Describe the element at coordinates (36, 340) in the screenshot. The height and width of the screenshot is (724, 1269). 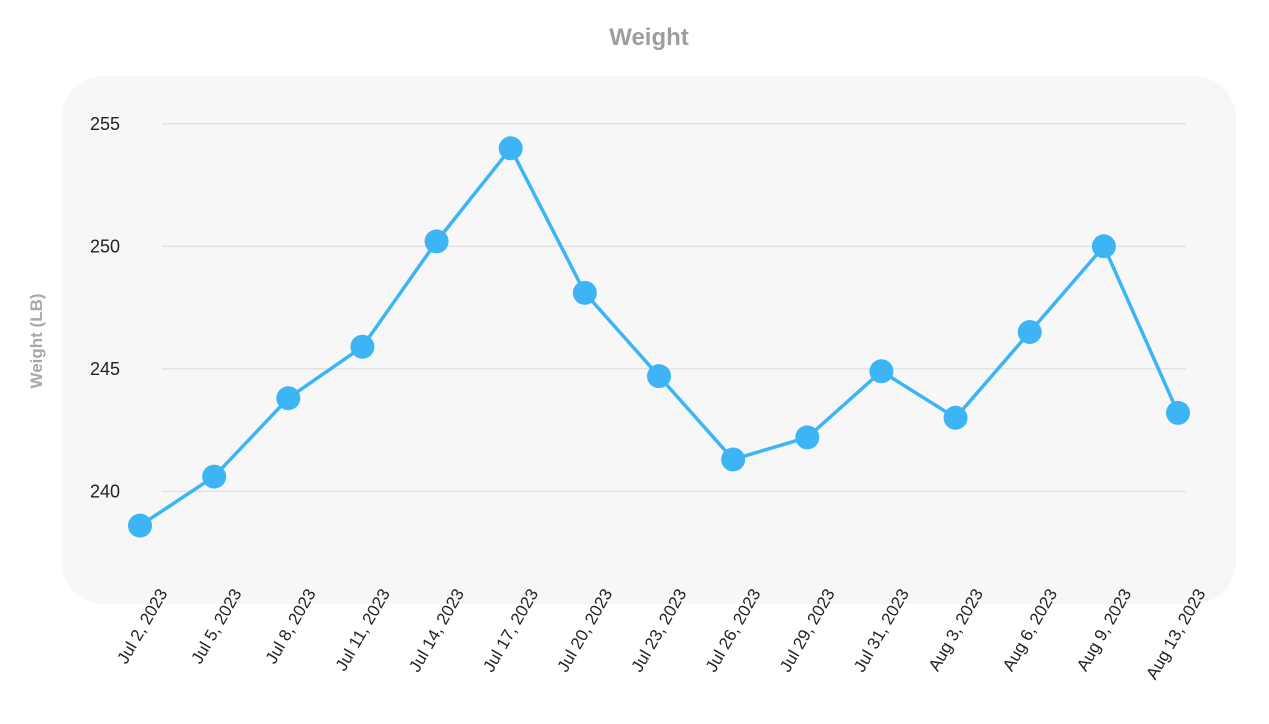
I see `y-axis-label: Weight (LB)` at that location.